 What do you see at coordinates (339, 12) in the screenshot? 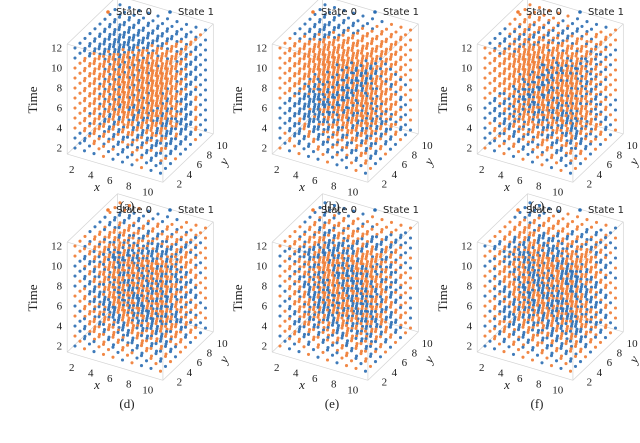
I see `legend-label: State 0` at bounding box center [339, 12].